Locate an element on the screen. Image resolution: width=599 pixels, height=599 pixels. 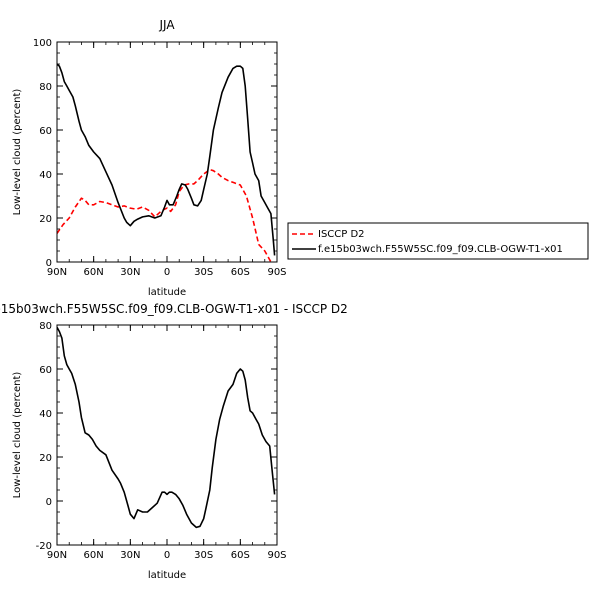
chart-top-xtick-label: 90S is located at coordinates (276, 272).